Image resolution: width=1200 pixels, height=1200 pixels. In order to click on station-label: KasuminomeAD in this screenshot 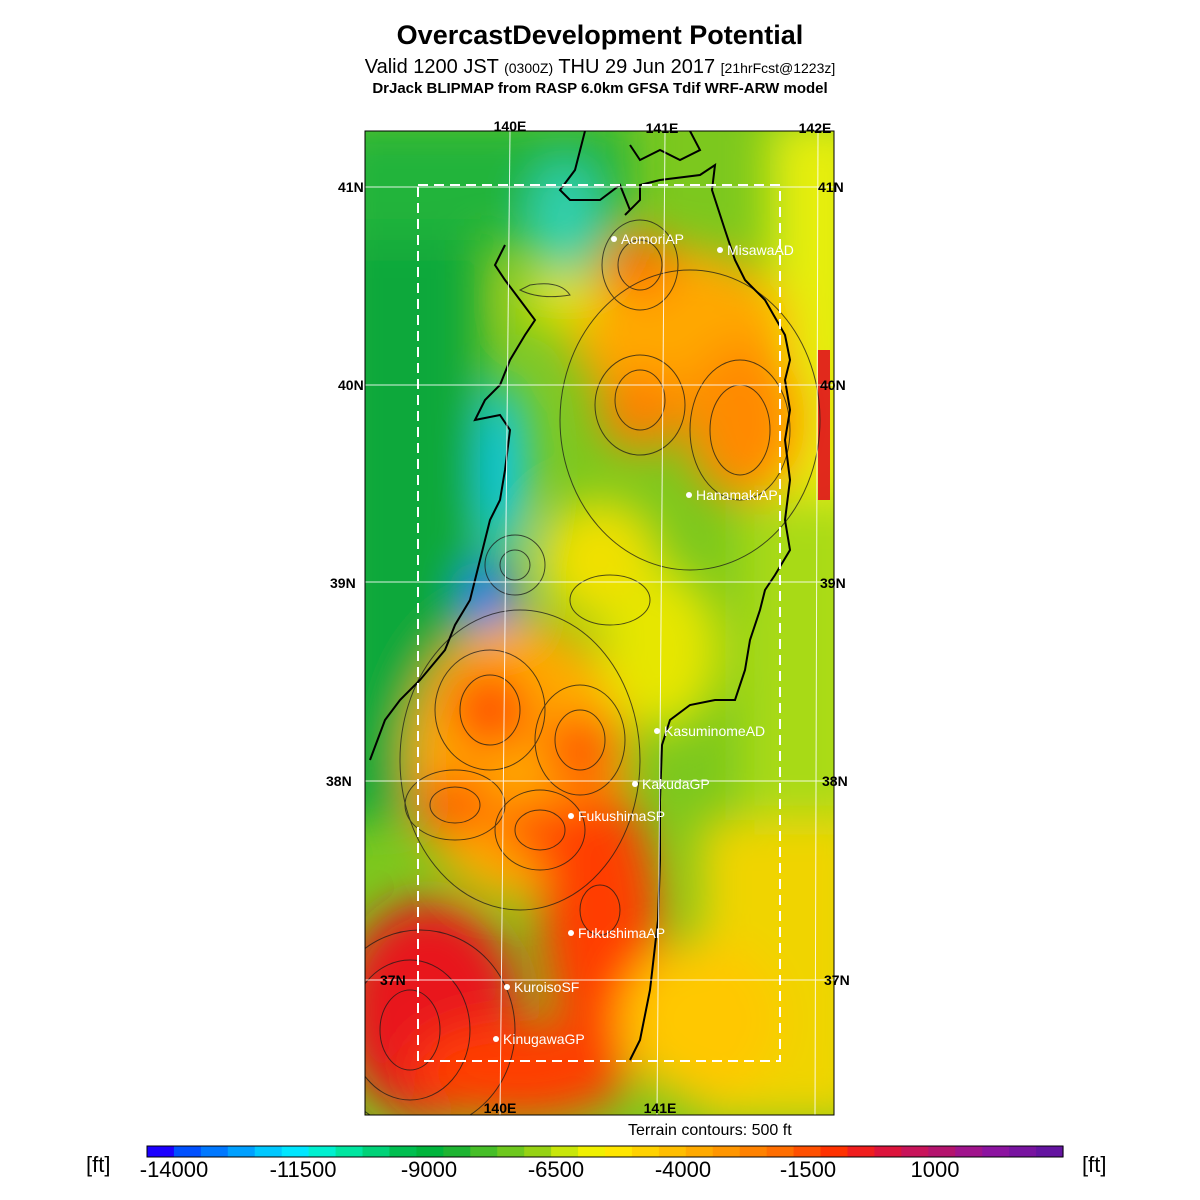, I will do `click(714, 731)`.